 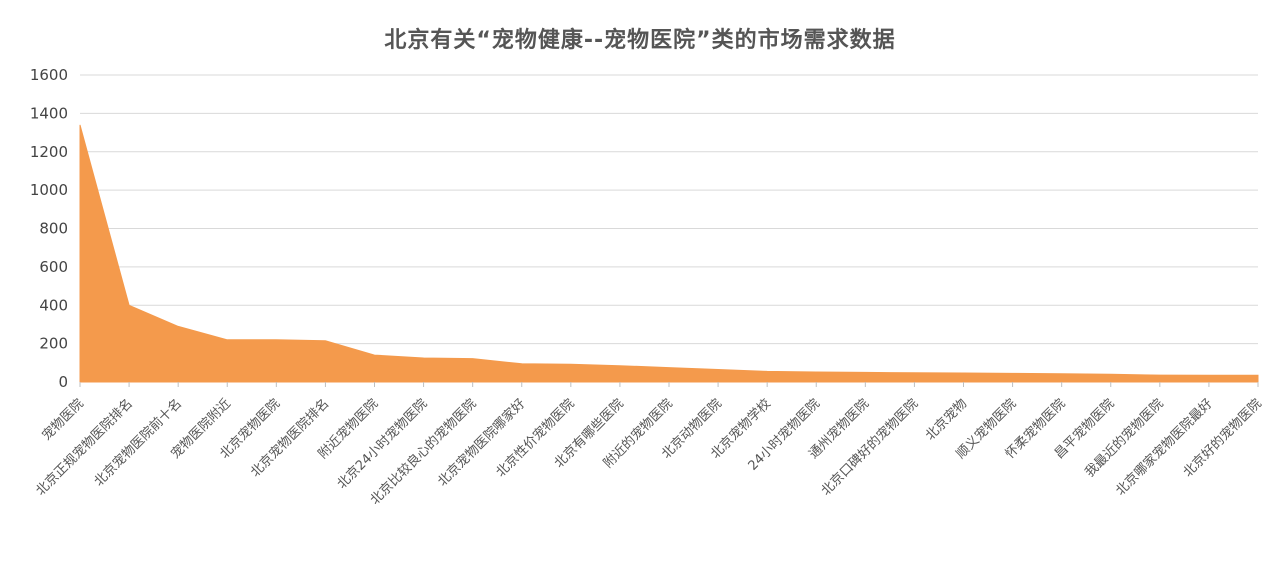 I want to click on y-tick-label: 1600, so click(x=49, y=75).